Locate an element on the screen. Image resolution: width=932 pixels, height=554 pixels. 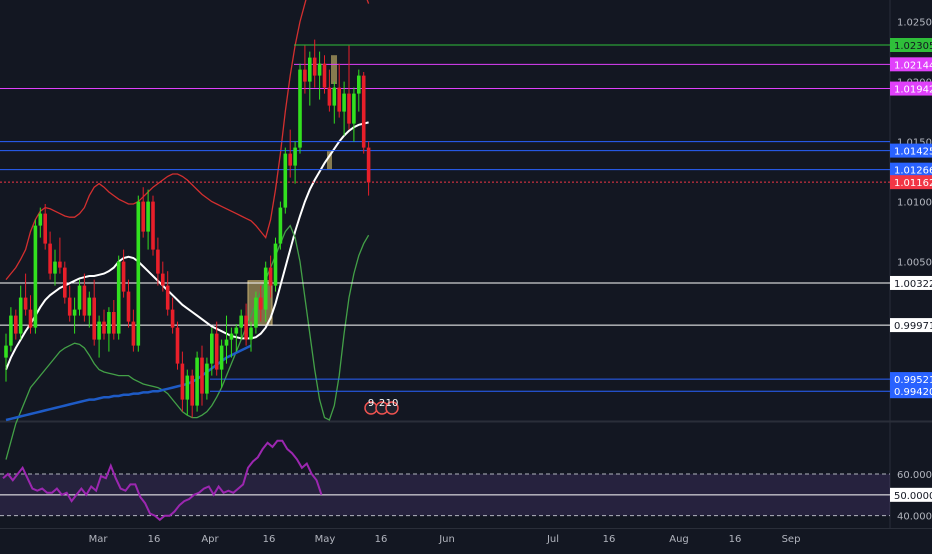
price-level-label: 1.00322 is located at coordinates (913, 284).